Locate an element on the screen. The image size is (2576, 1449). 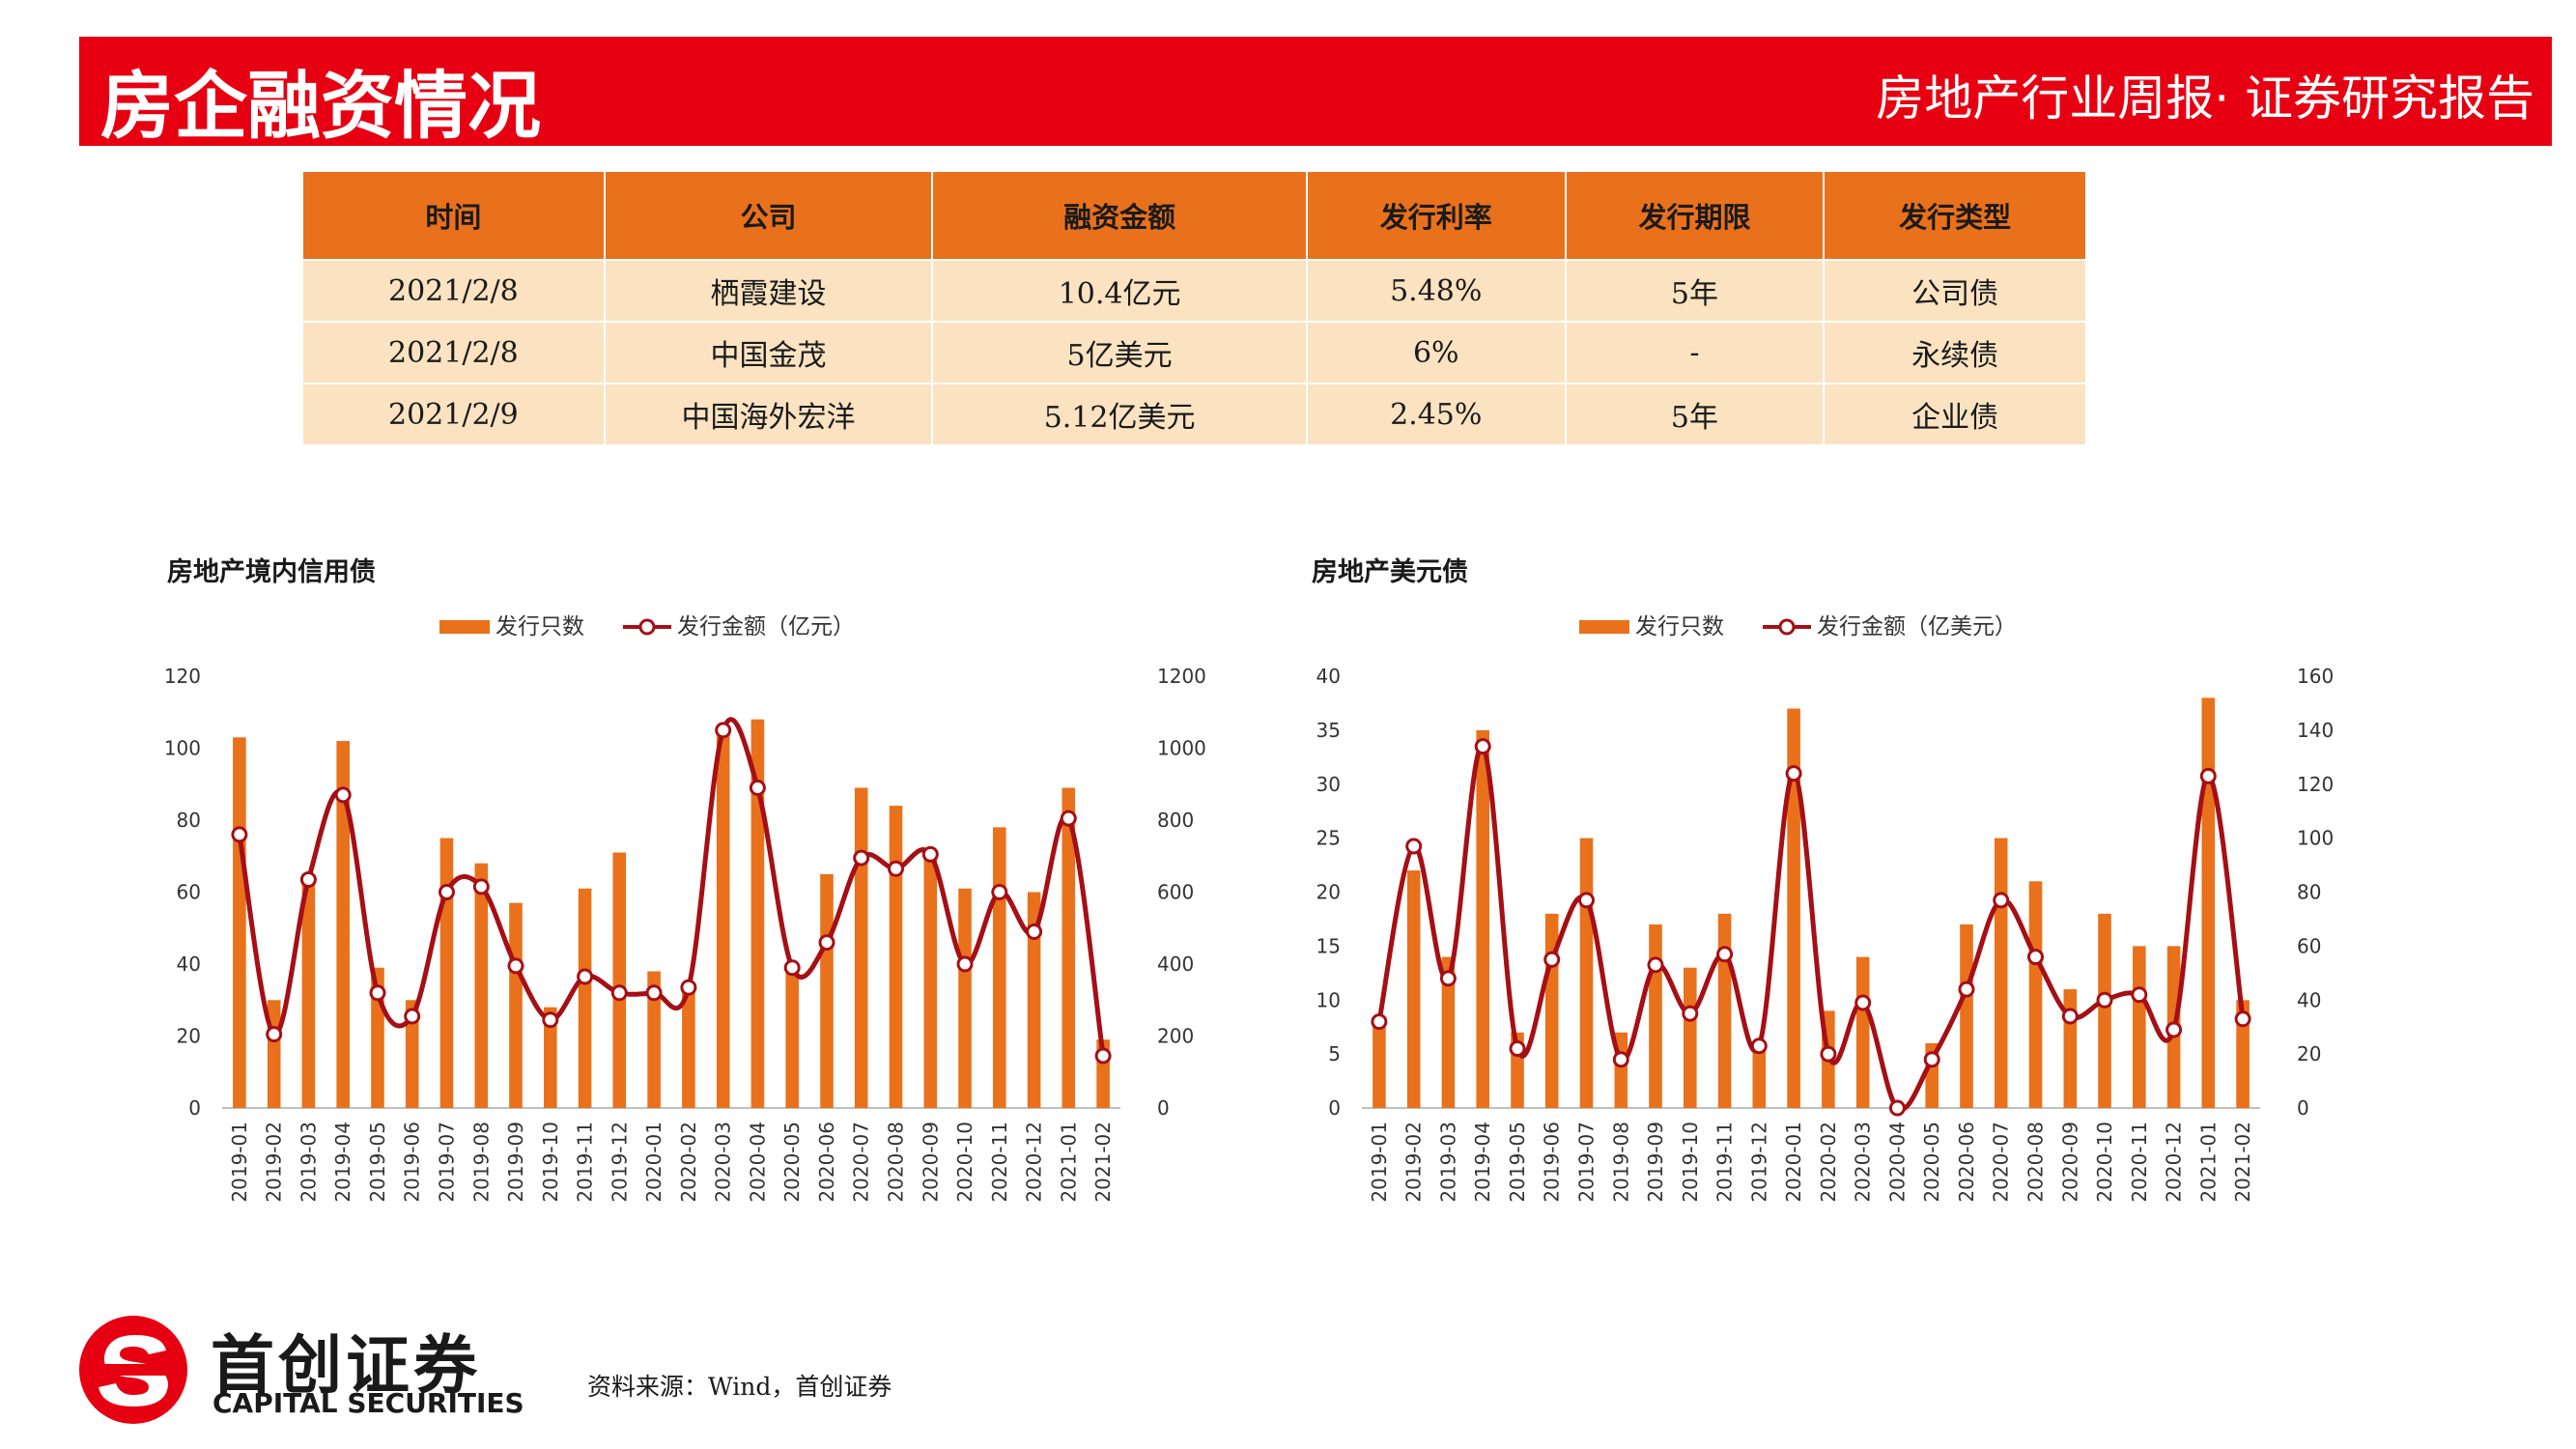
x-tick-label: 2020-02 is located at coordinates (1828, 1162).